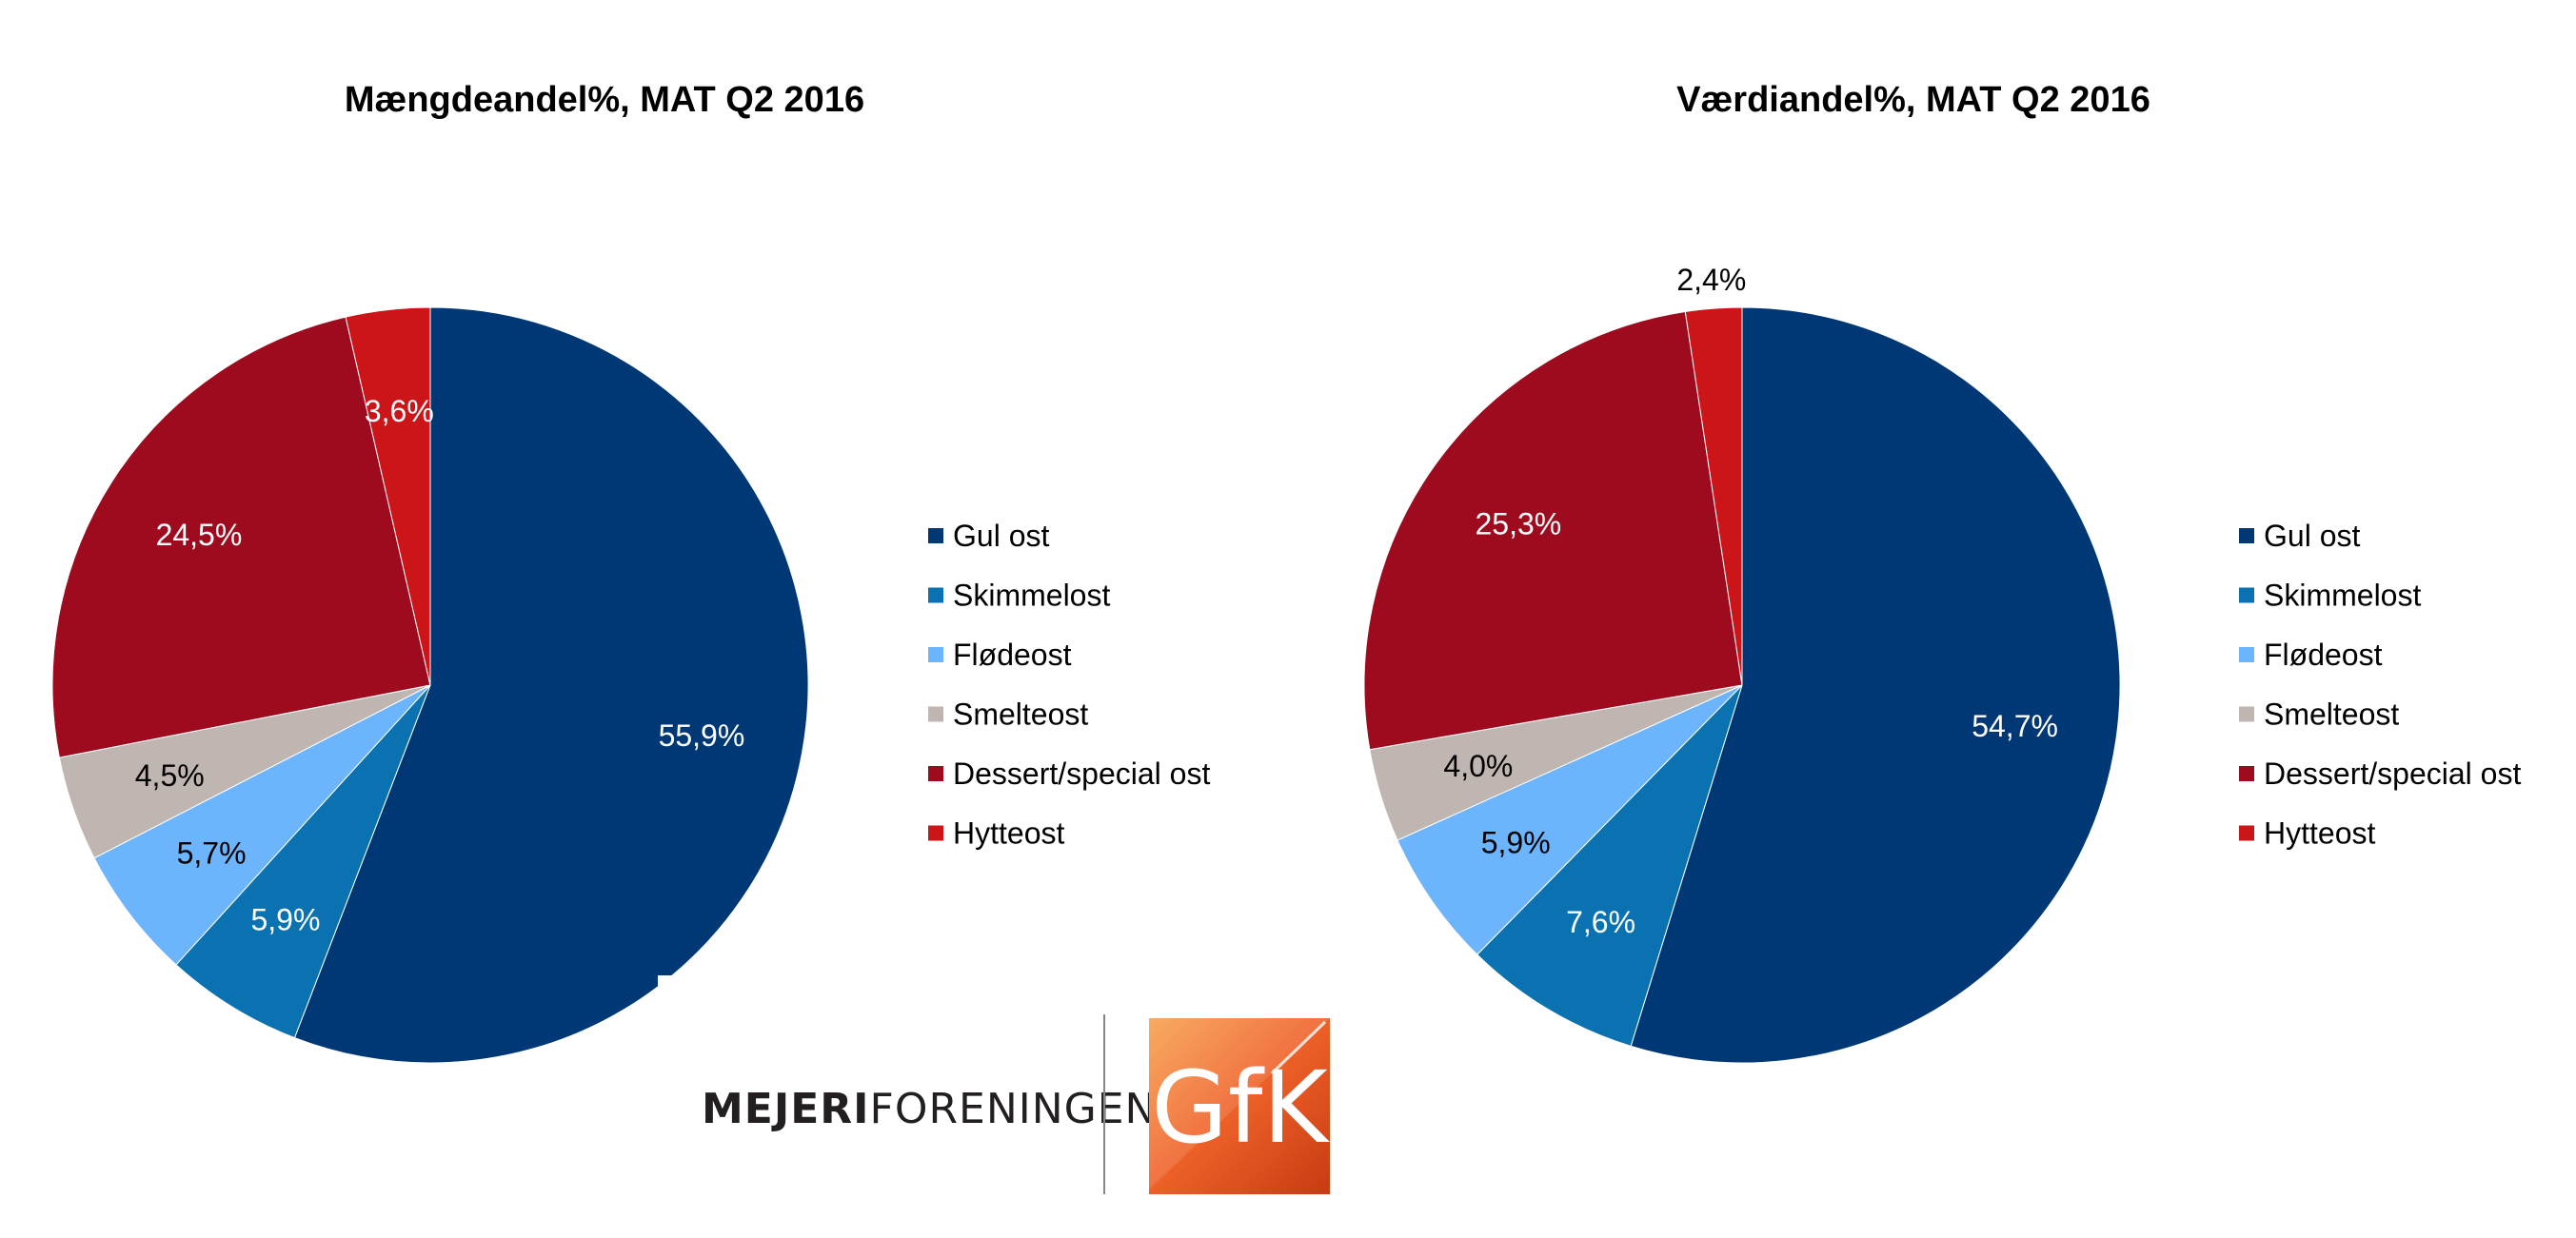 This screenshot has width=2576, height=1238. Describe the element at coordinates (170, 775) in the screenshot. I see `data-label: 4,5%` at that location.